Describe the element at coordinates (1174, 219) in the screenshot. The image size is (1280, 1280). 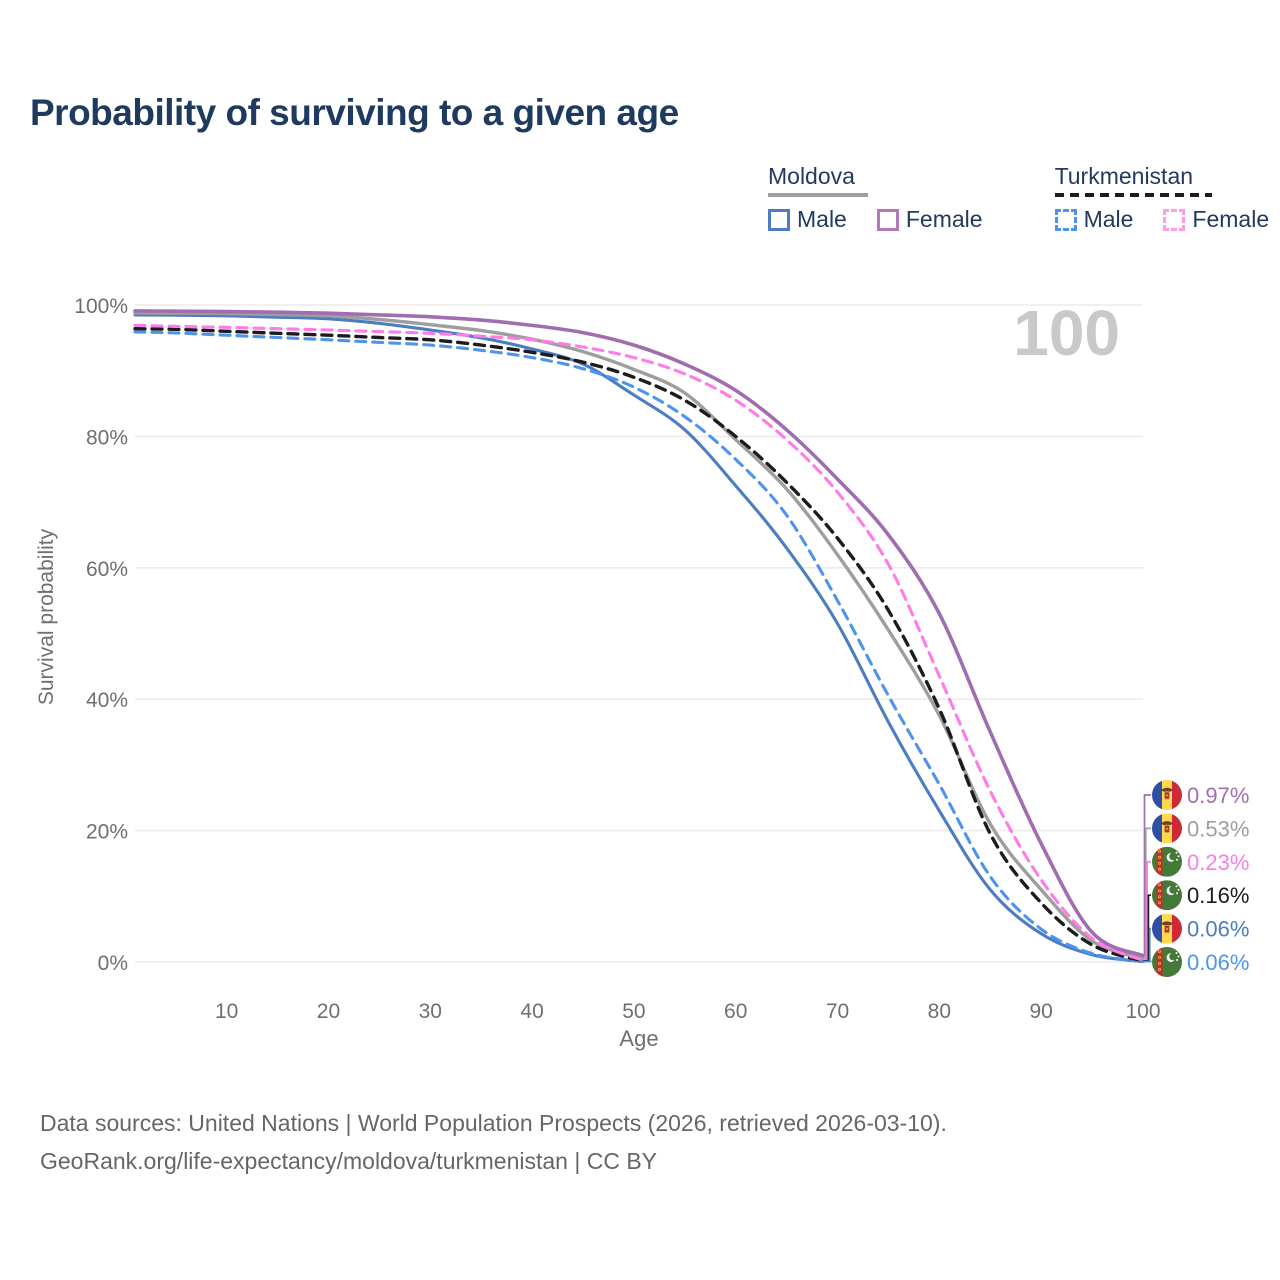
I see `legend-box-turkmenistan-female` at that location.